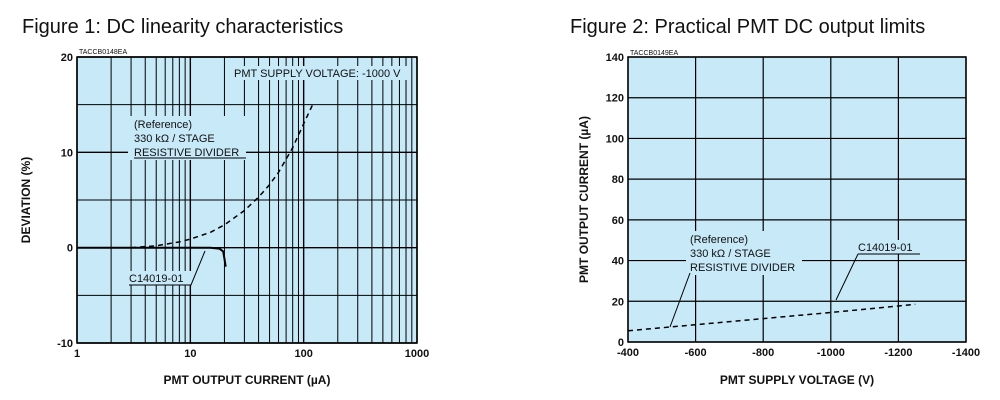 The height and width of the screenshot is (400, 1000). Describe the element at coordinates (618, 302) in the screenshot. I see `figure2-y-tick-label: 20` at that location.